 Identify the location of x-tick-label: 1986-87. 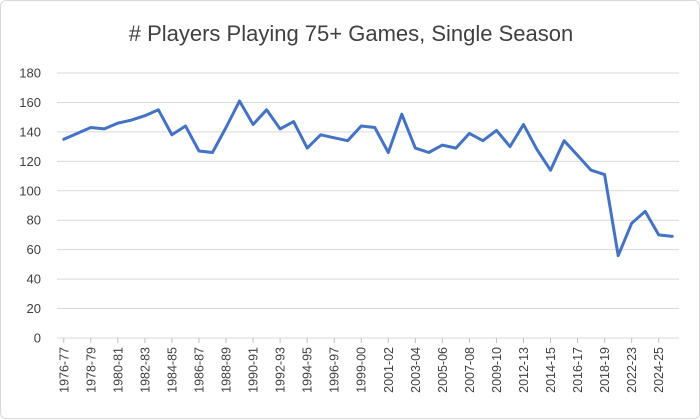
(199, 370).